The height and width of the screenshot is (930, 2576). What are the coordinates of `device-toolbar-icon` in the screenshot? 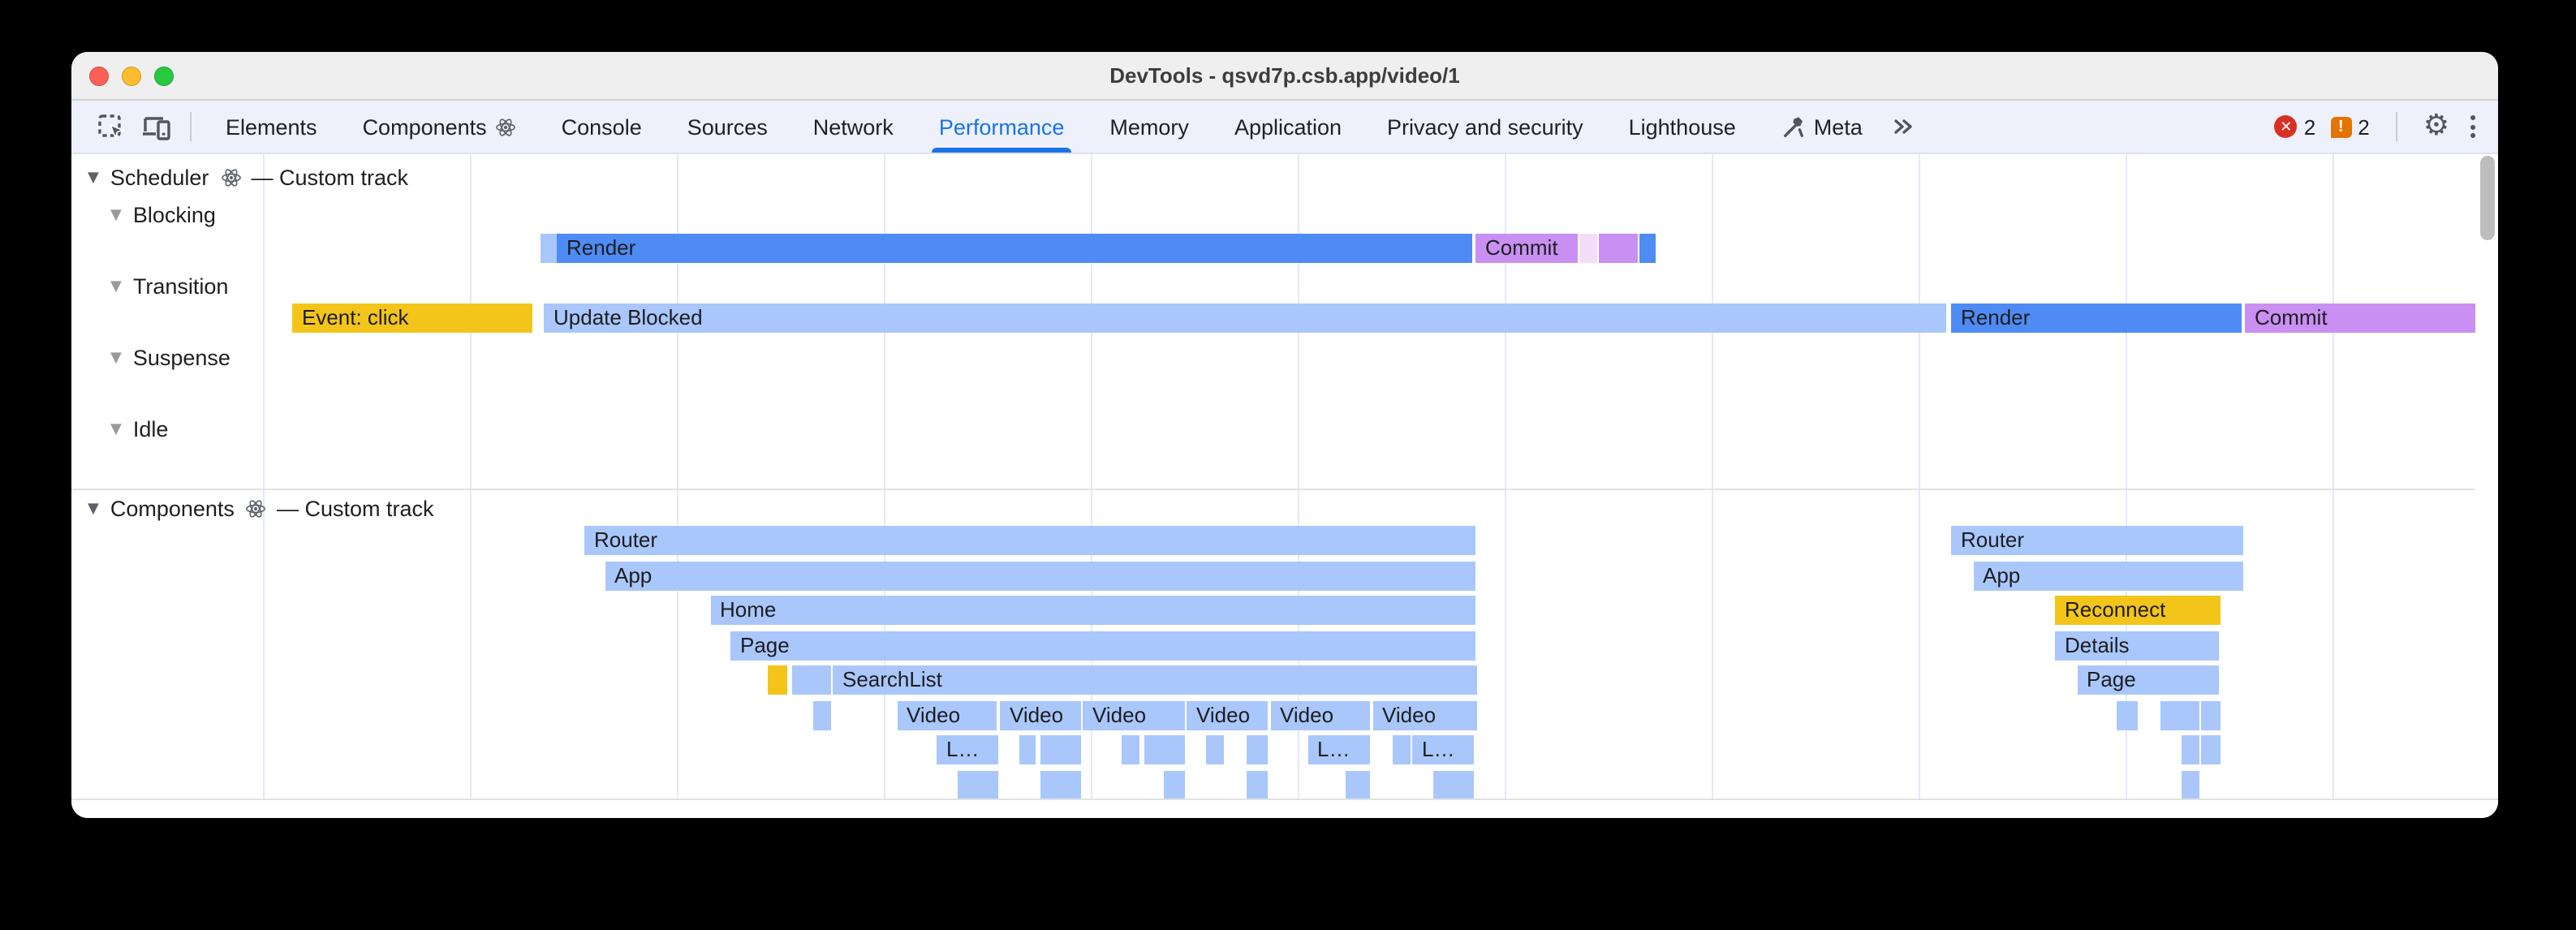 It's located at (156, 126).